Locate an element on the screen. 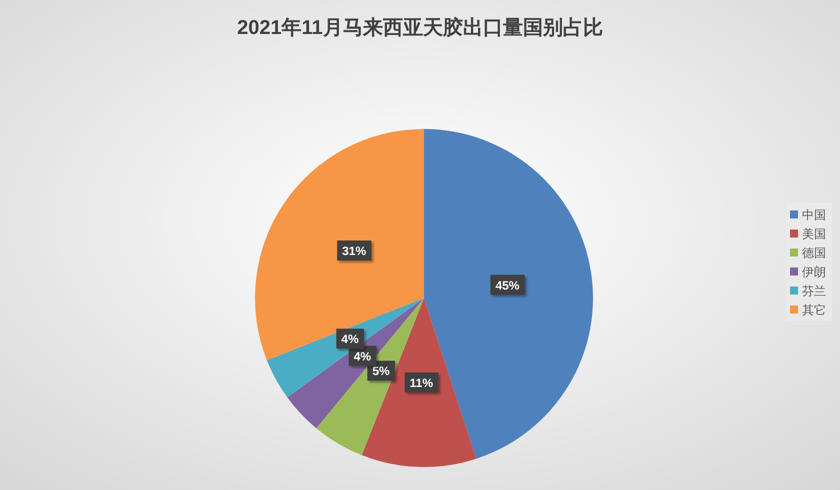 The width and height of the screenshot is (840, 490). legend-label: 其它 is located at coordinates (814, 310).